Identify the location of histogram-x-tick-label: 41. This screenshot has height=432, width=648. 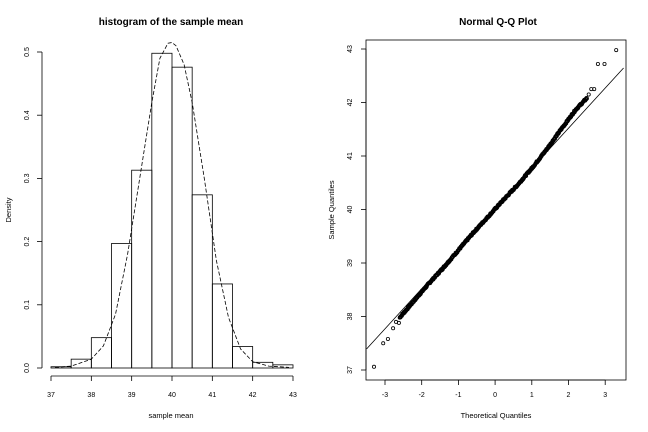
(212, 395).